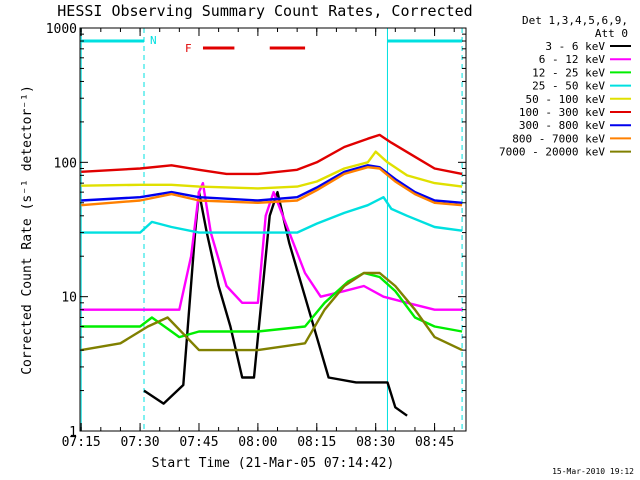 The image size is (640, 480). I want to click on y-tick-label: 10, so click(69, 298).